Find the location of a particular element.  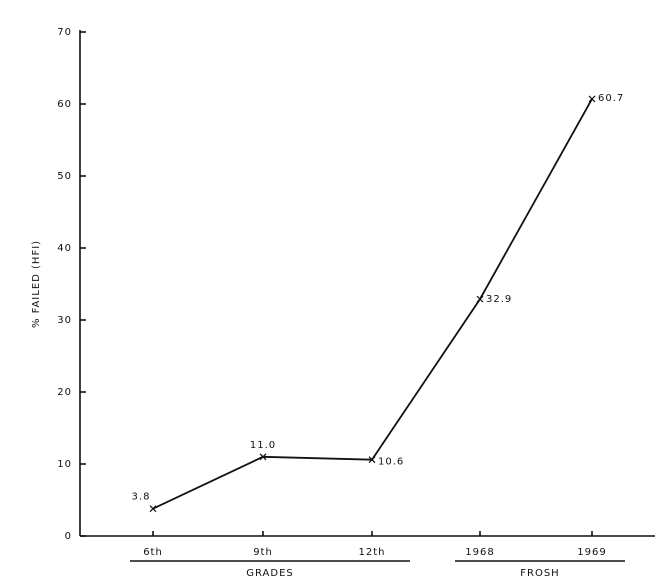

value-label: 3.8 is located at coordinates (141, 497).